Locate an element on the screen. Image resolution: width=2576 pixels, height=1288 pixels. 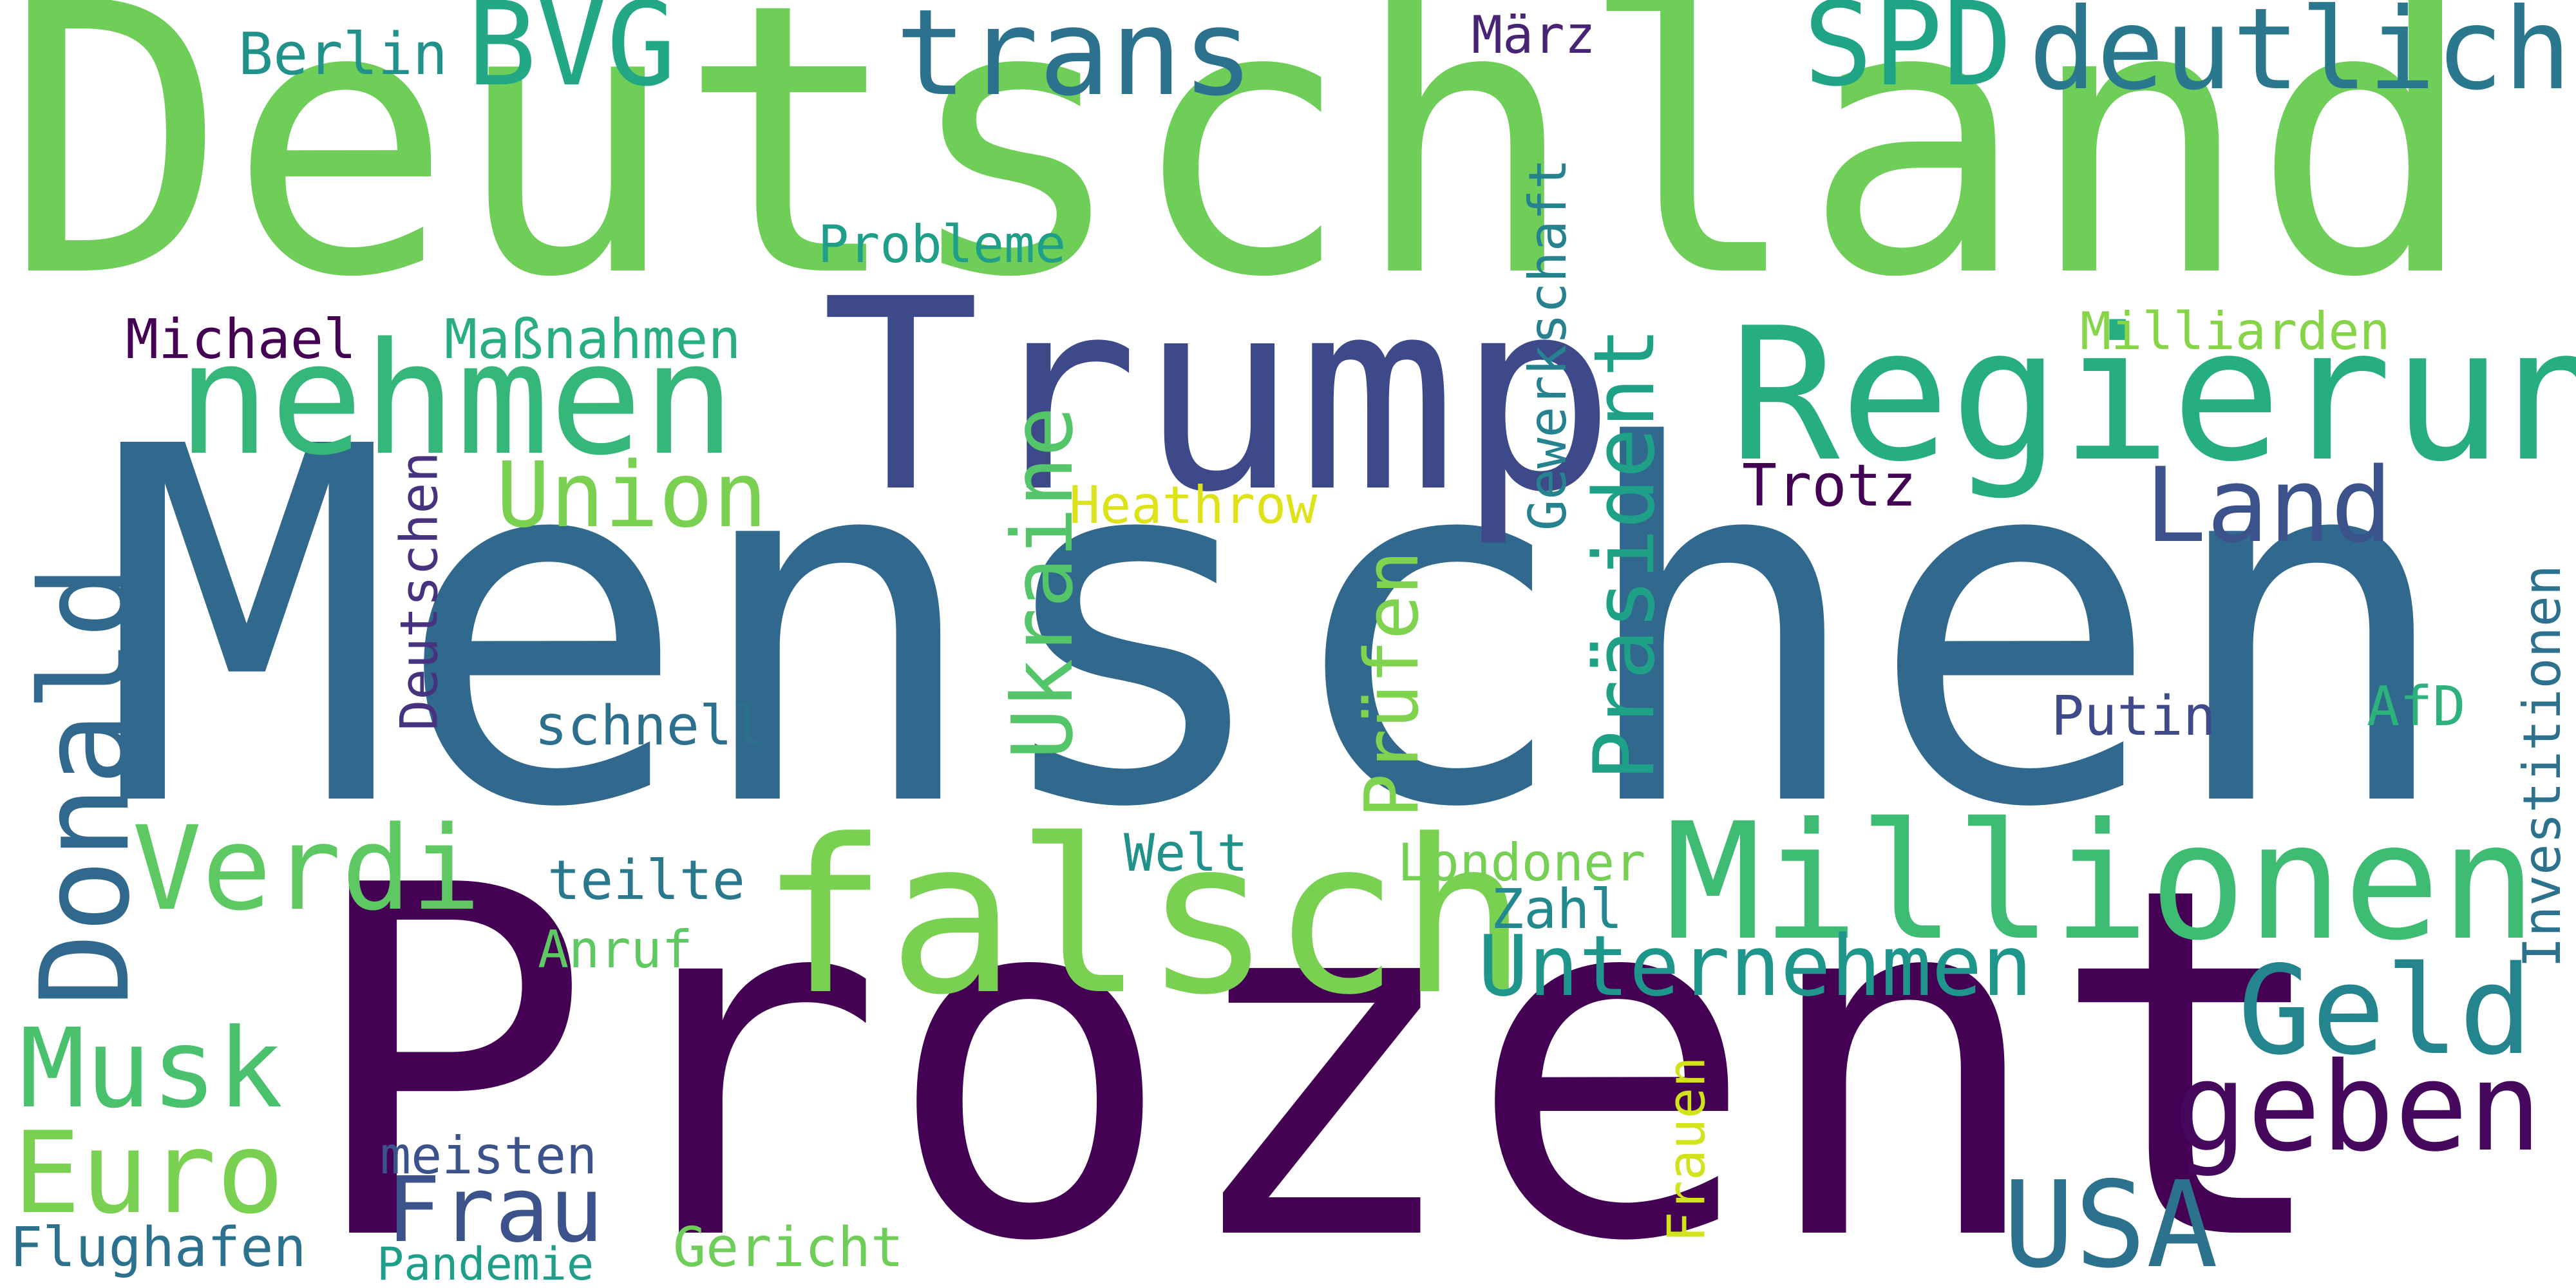
word-millionen: Millionen is located at coordinates (2101, 882).